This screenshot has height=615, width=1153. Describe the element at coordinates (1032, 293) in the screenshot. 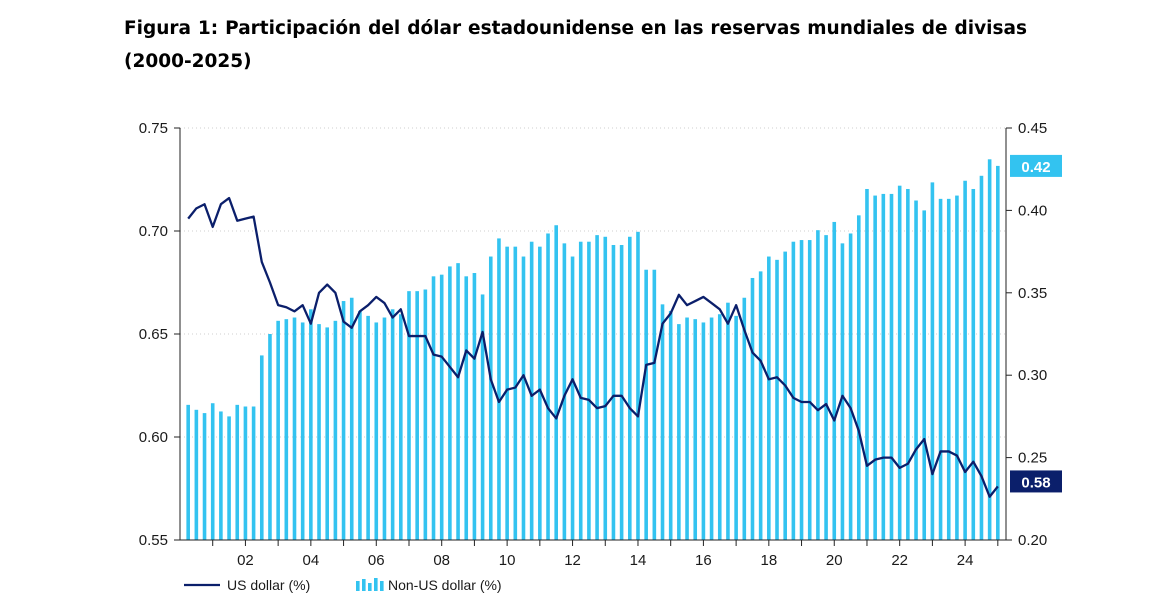

I see `right-tick-label: 0.35` at that location.